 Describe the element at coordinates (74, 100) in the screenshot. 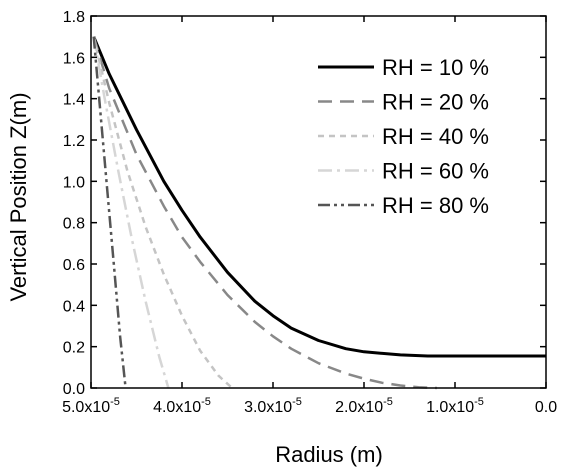

I see `y-tick-label: 1.4` at that location.